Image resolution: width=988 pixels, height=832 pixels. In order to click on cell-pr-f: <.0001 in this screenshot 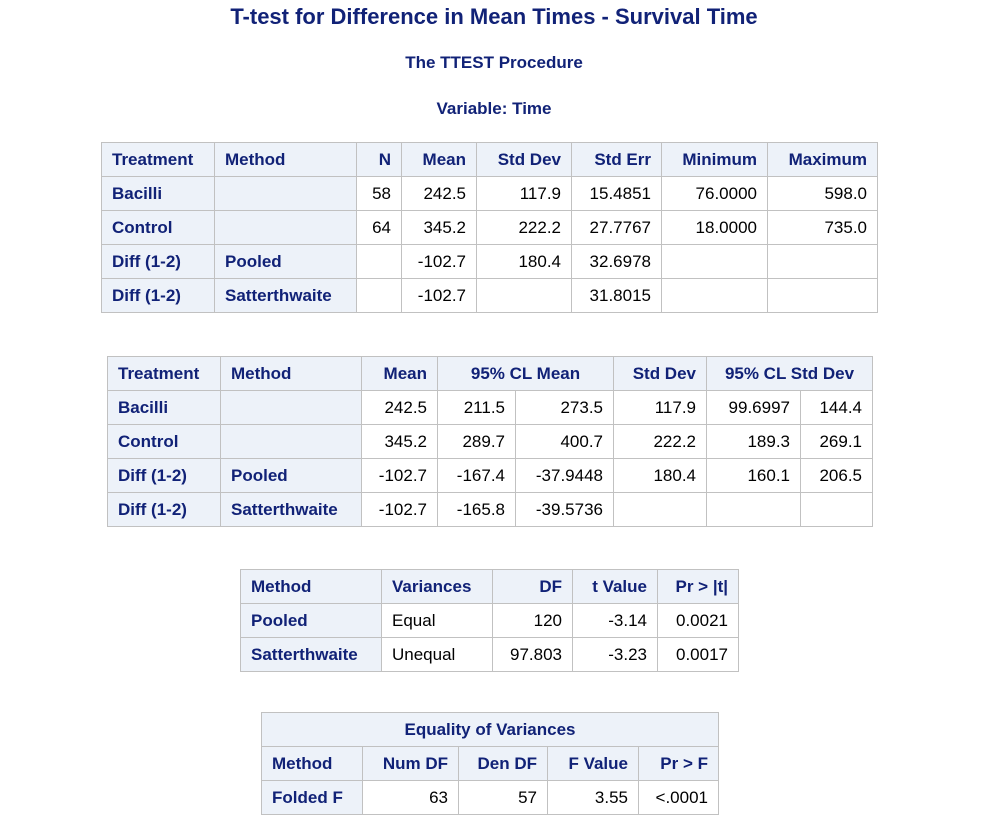, I will do `click(678, 797)`.